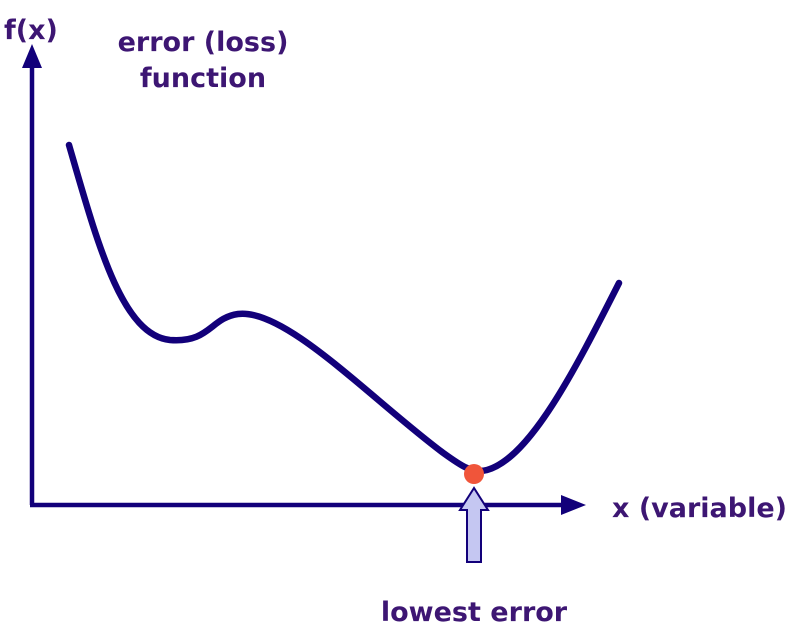  What do you see at coordinates (203, 42) in the screenshot?
I see `curve-label-line-1: error (loss)` at bounding box center [203, 42].